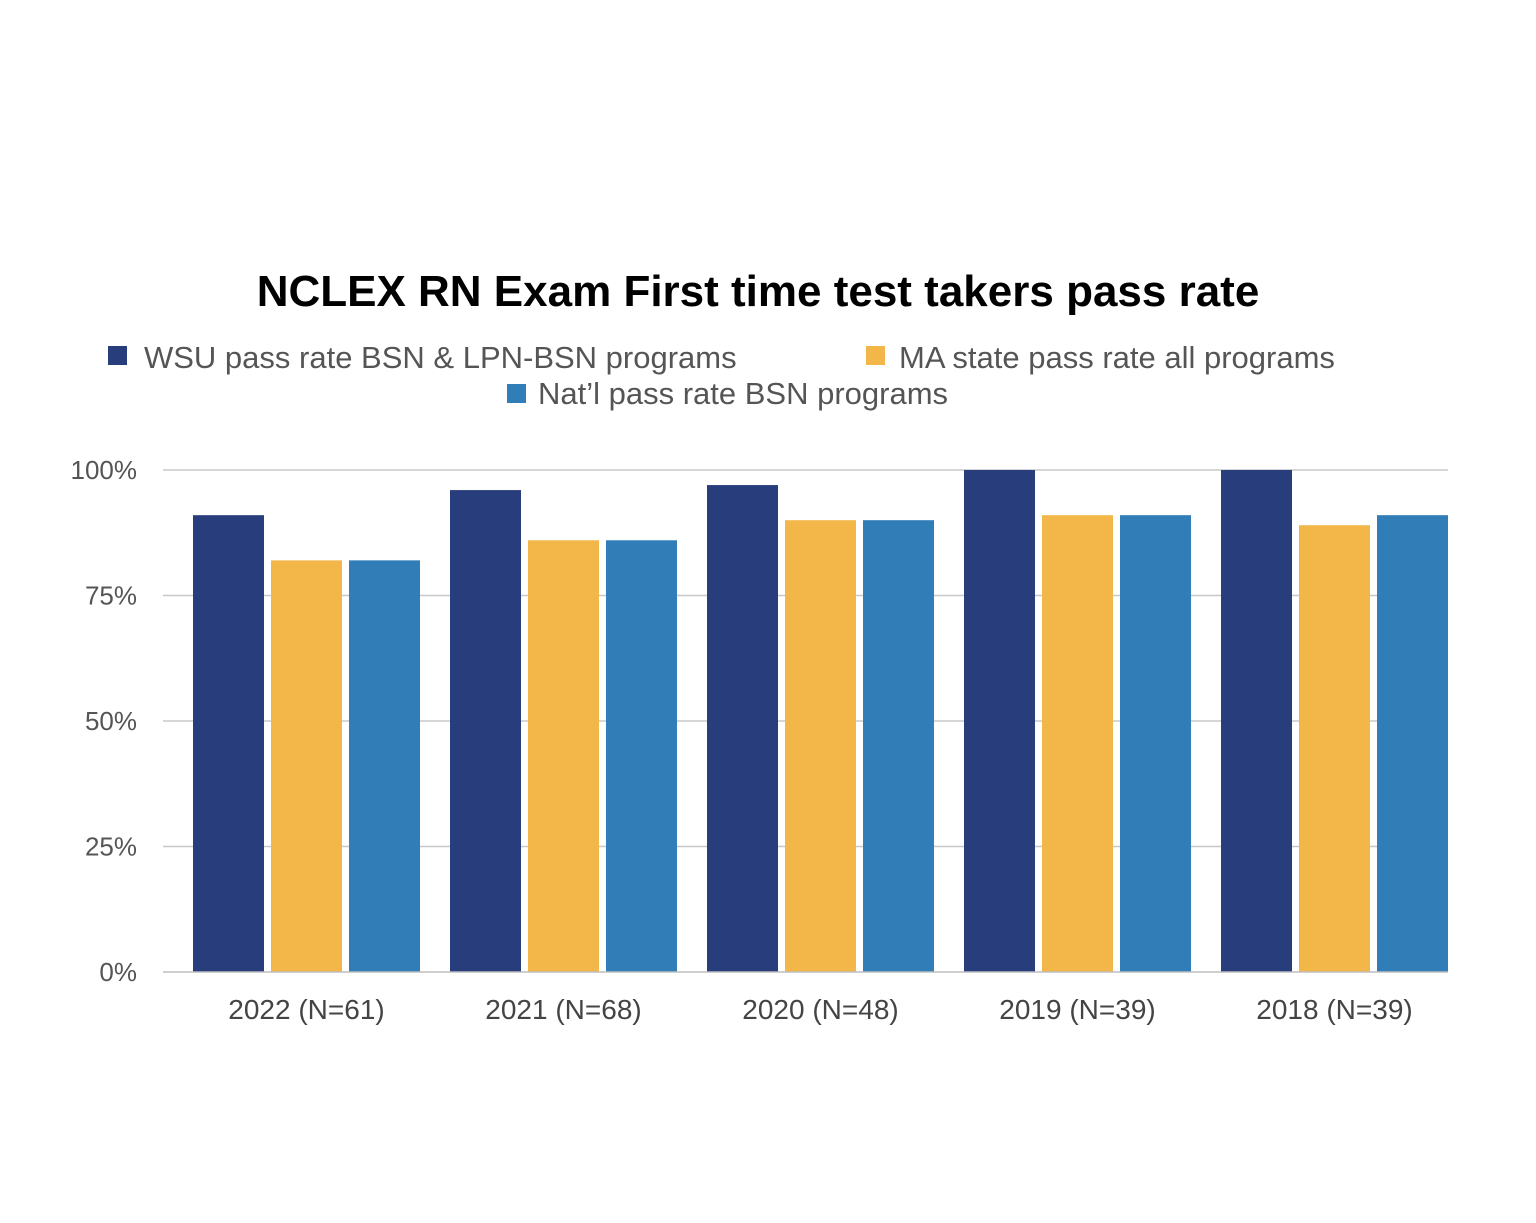  Describe the element at coordinates (111, 721) in the screenshot. I see `y-tick-label: 50%` at that location.